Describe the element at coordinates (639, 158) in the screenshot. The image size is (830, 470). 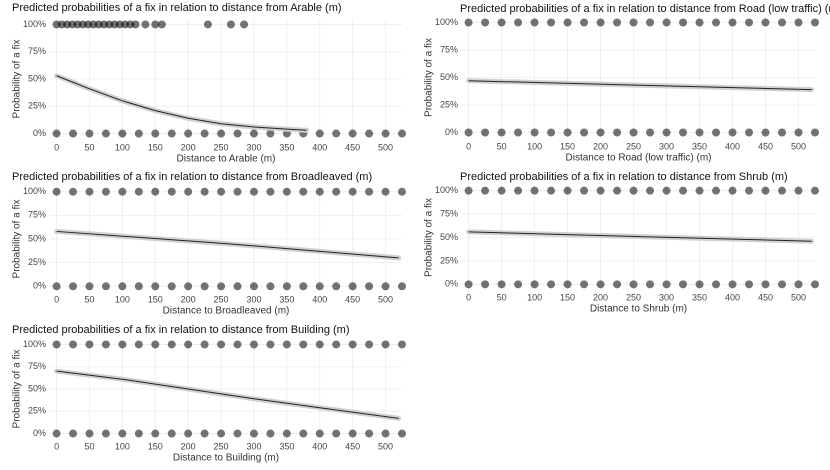
I see `x-axis-label: Distance to Road (low traffic) (m)` at that location.